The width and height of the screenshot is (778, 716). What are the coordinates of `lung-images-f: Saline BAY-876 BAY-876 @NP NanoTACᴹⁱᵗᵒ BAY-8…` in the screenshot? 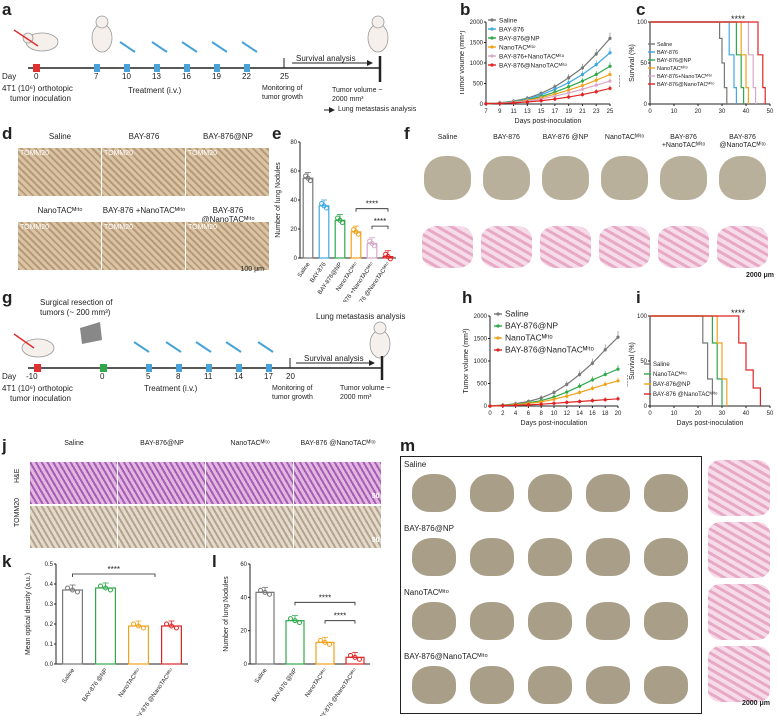 It's located at (597, 209).